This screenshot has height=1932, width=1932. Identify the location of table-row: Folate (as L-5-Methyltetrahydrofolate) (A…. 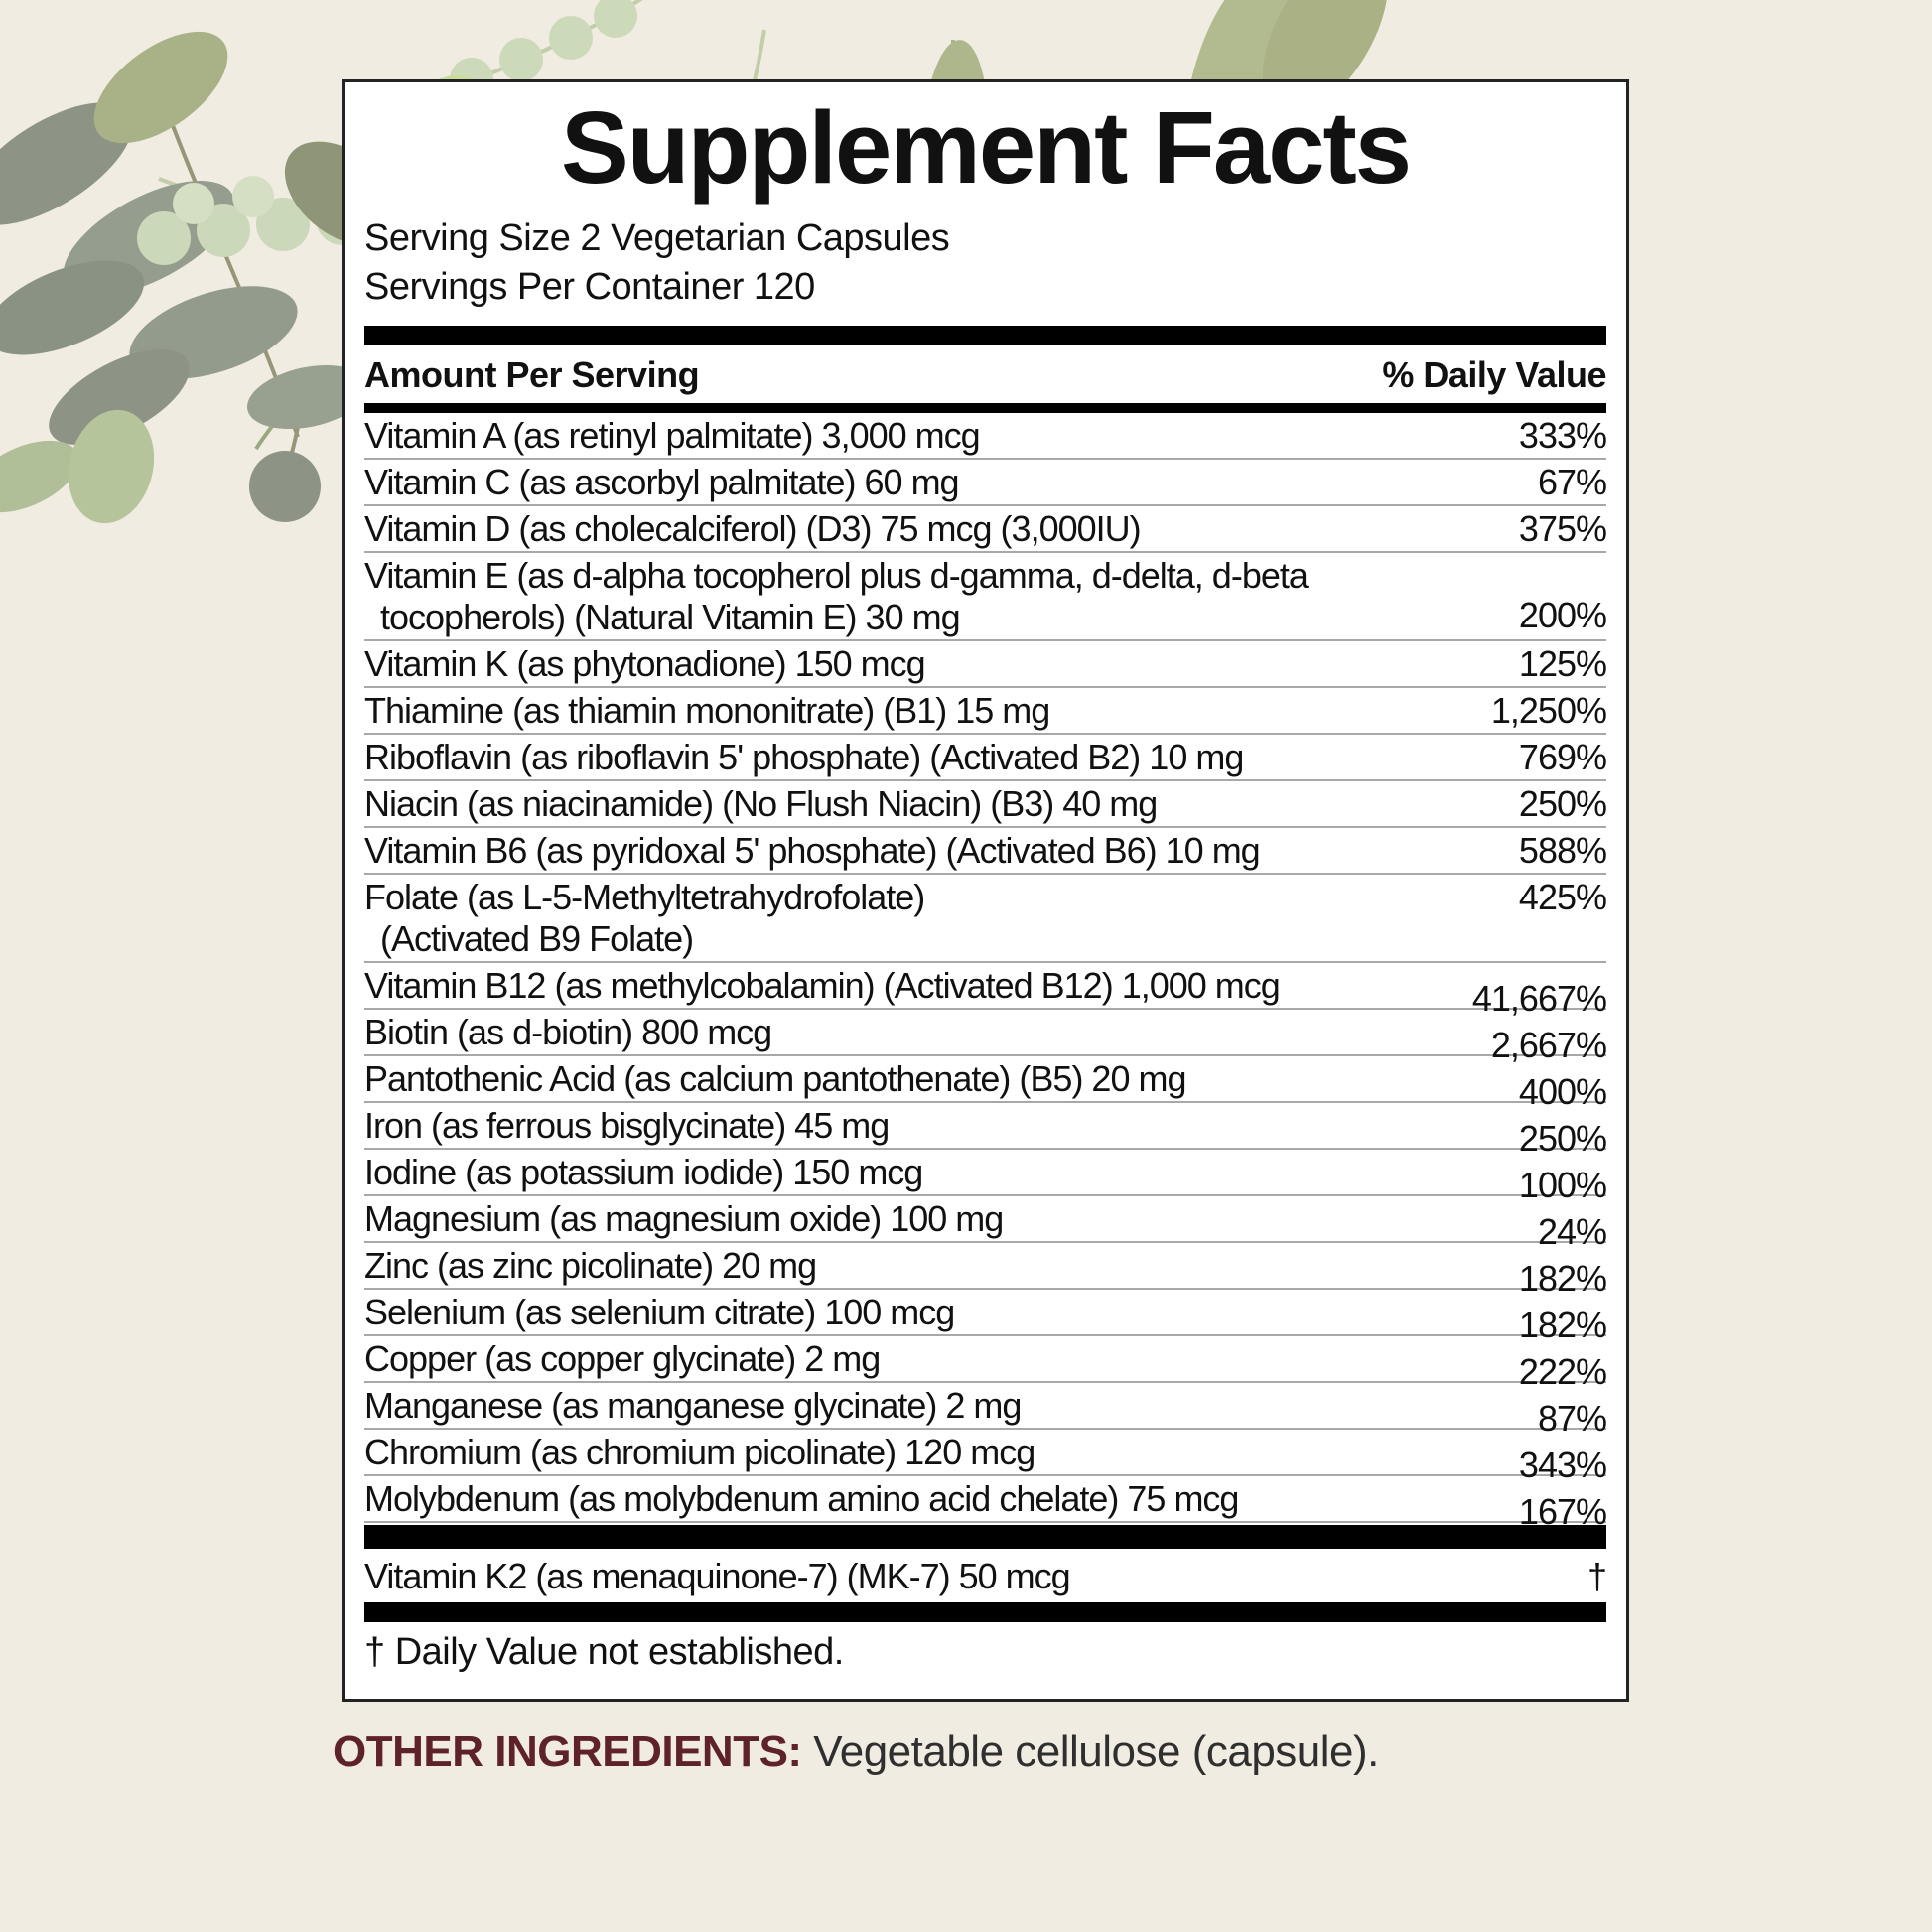
(986, 919).